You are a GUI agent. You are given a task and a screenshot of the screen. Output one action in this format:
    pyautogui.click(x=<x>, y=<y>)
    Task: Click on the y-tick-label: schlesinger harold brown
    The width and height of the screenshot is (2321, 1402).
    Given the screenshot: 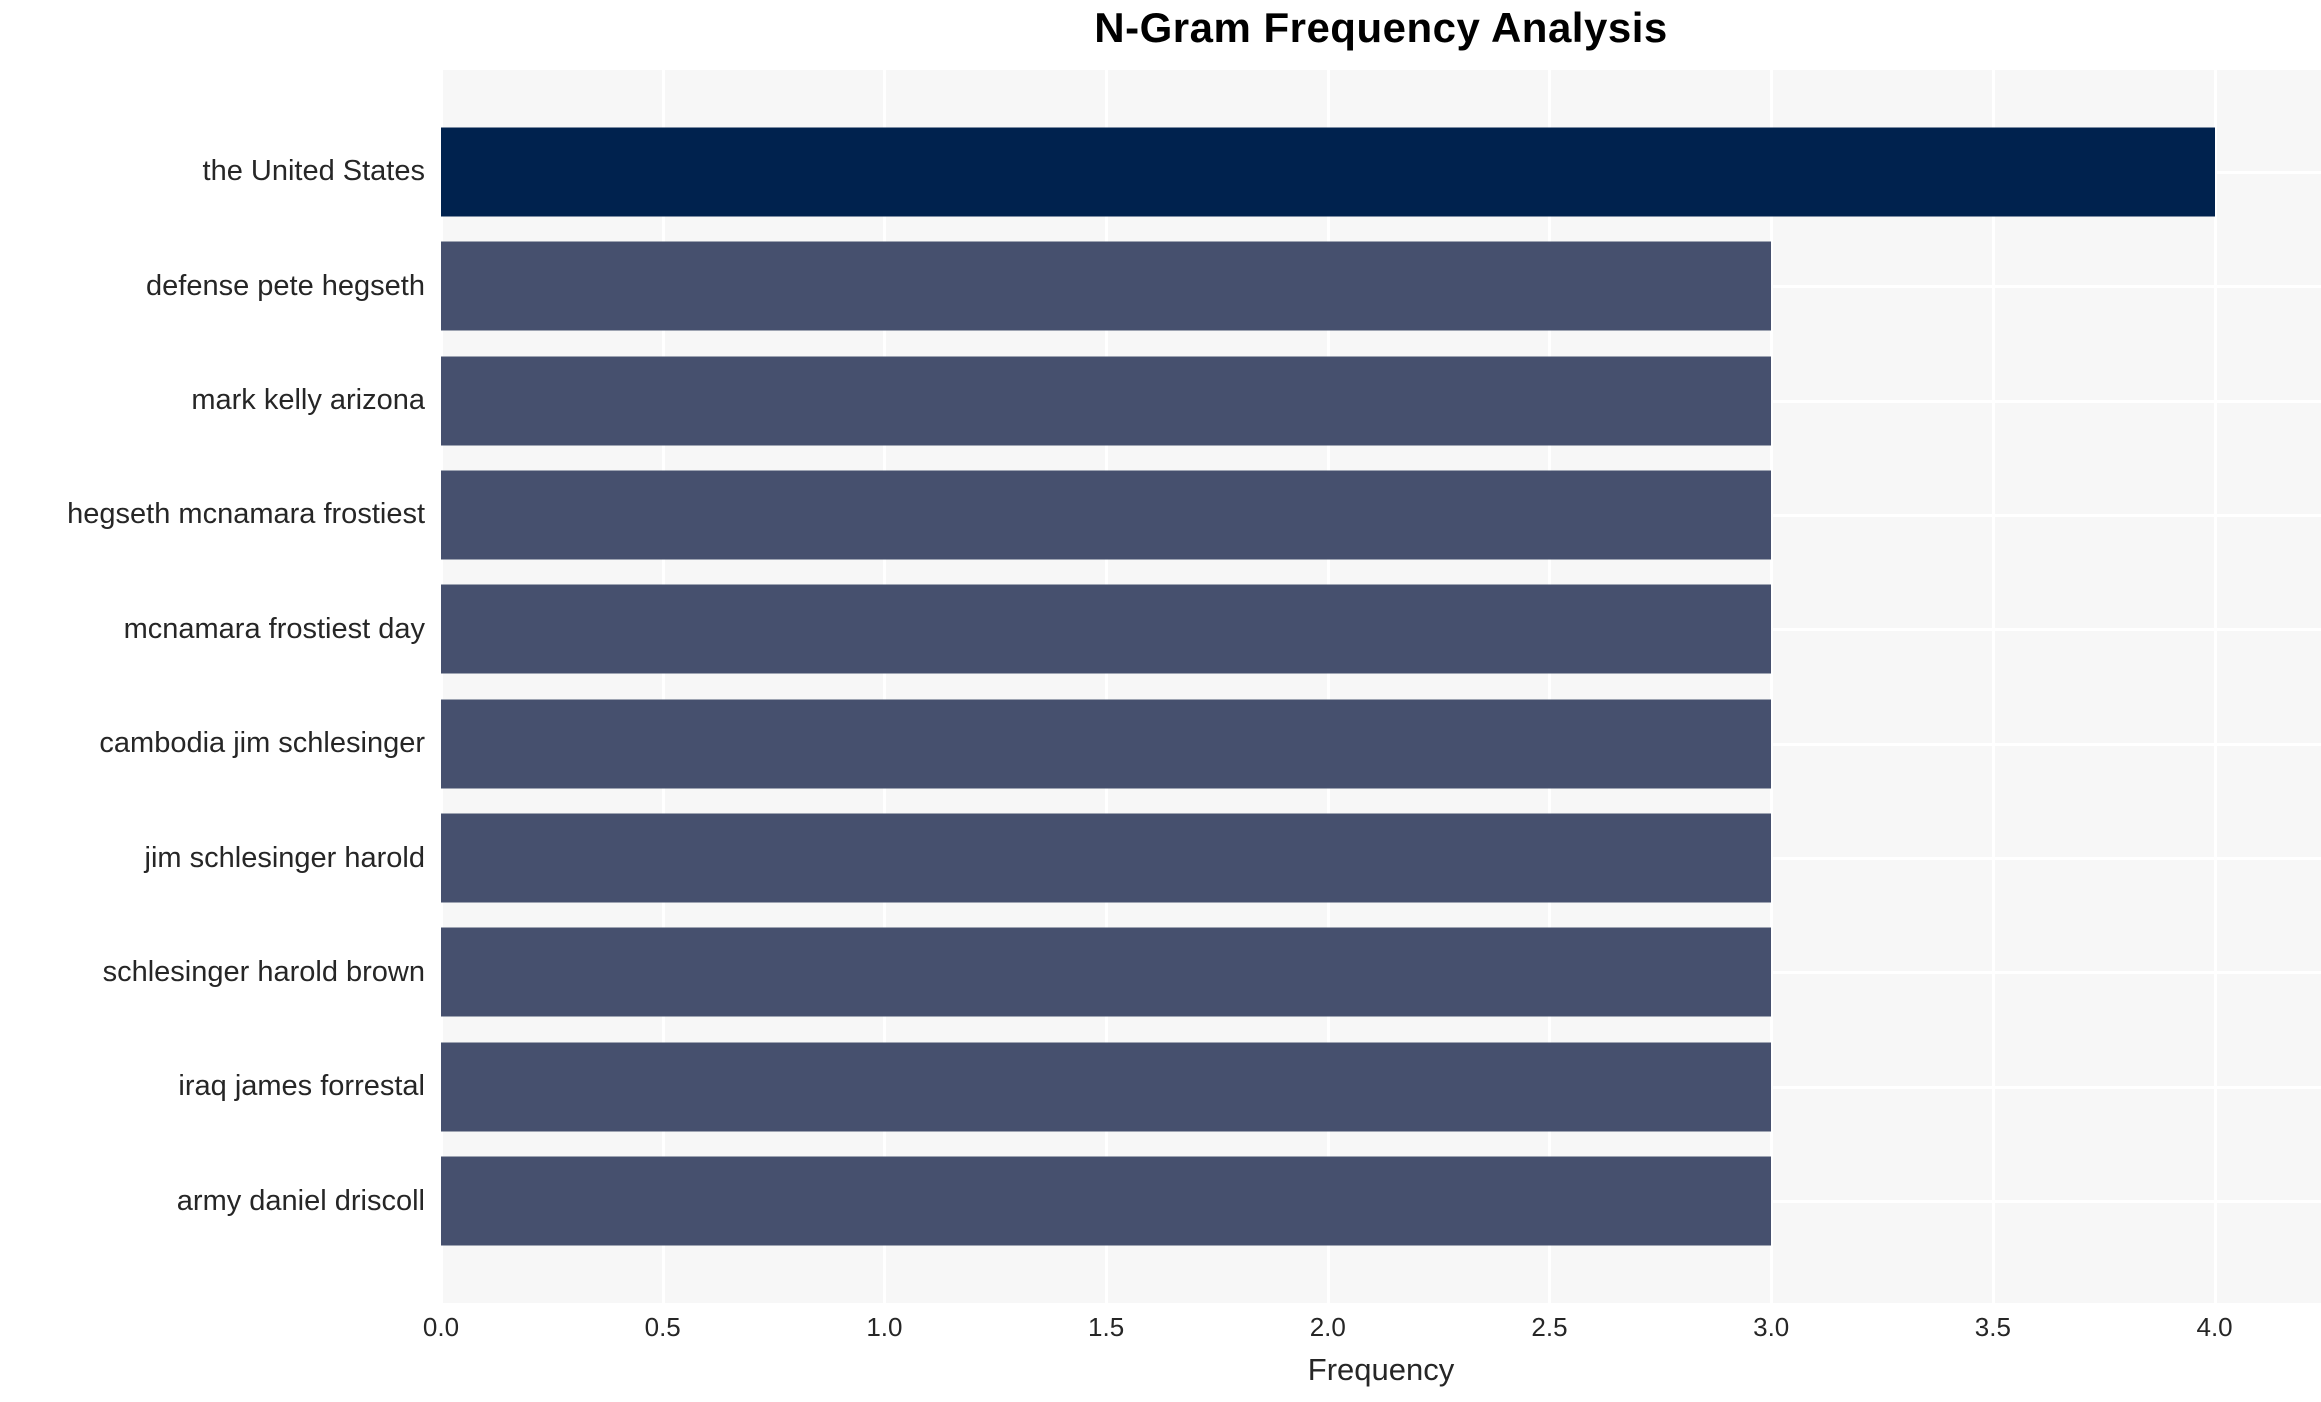 What is the action you would take?
    pyautogui.click(x=263, y=971)
    